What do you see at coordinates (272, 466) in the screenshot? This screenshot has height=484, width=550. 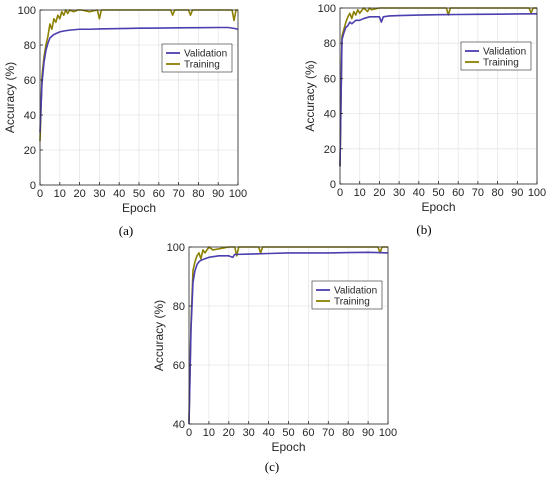 I see `panel-caption: (c)` at bounding box center [272, 466].